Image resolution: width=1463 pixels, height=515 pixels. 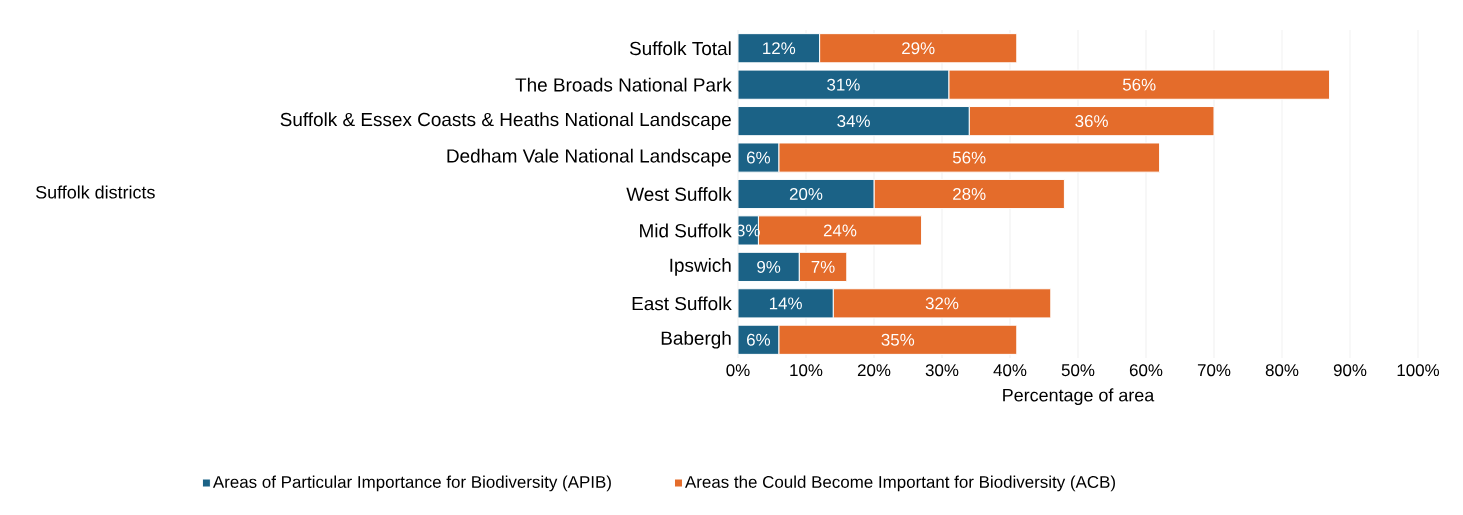 What do you see at coordinates (696, 339) in the screenshot?
I see `y-tick-label: Babergh` at bounding box center [696, 339].